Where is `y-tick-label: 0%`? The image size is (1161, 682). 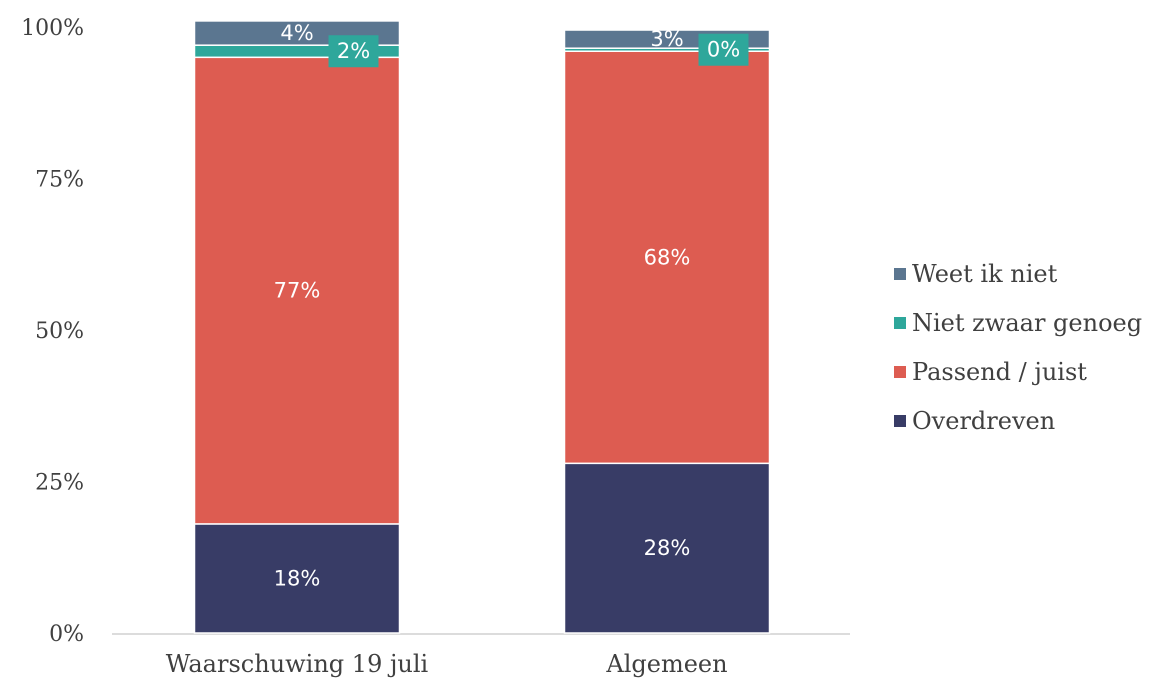 y-tick-label: 0% is located at coordinates (66, 634).